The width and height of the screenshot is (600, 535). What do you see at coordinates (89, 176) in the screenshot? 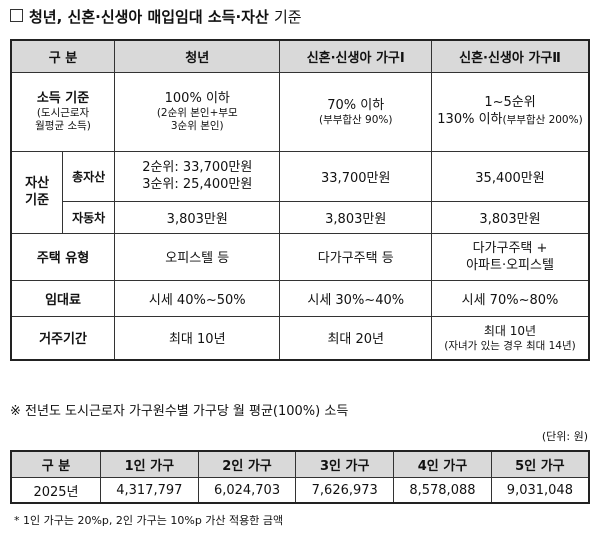
I see `total-assets-label: 총자산` at bounding box center [89, 176].